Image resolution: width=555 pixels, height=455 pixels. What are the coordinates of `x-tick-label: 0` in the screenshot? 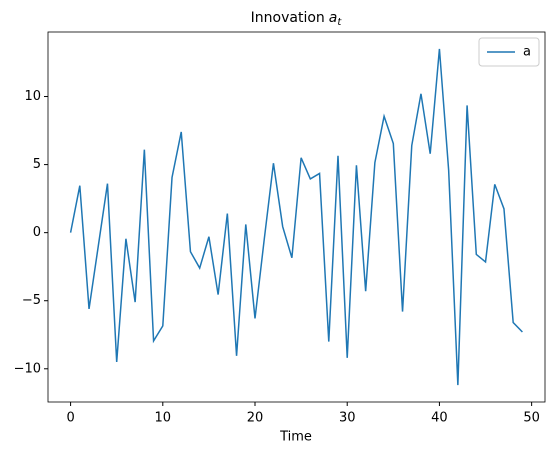 It's located at (70, 418).